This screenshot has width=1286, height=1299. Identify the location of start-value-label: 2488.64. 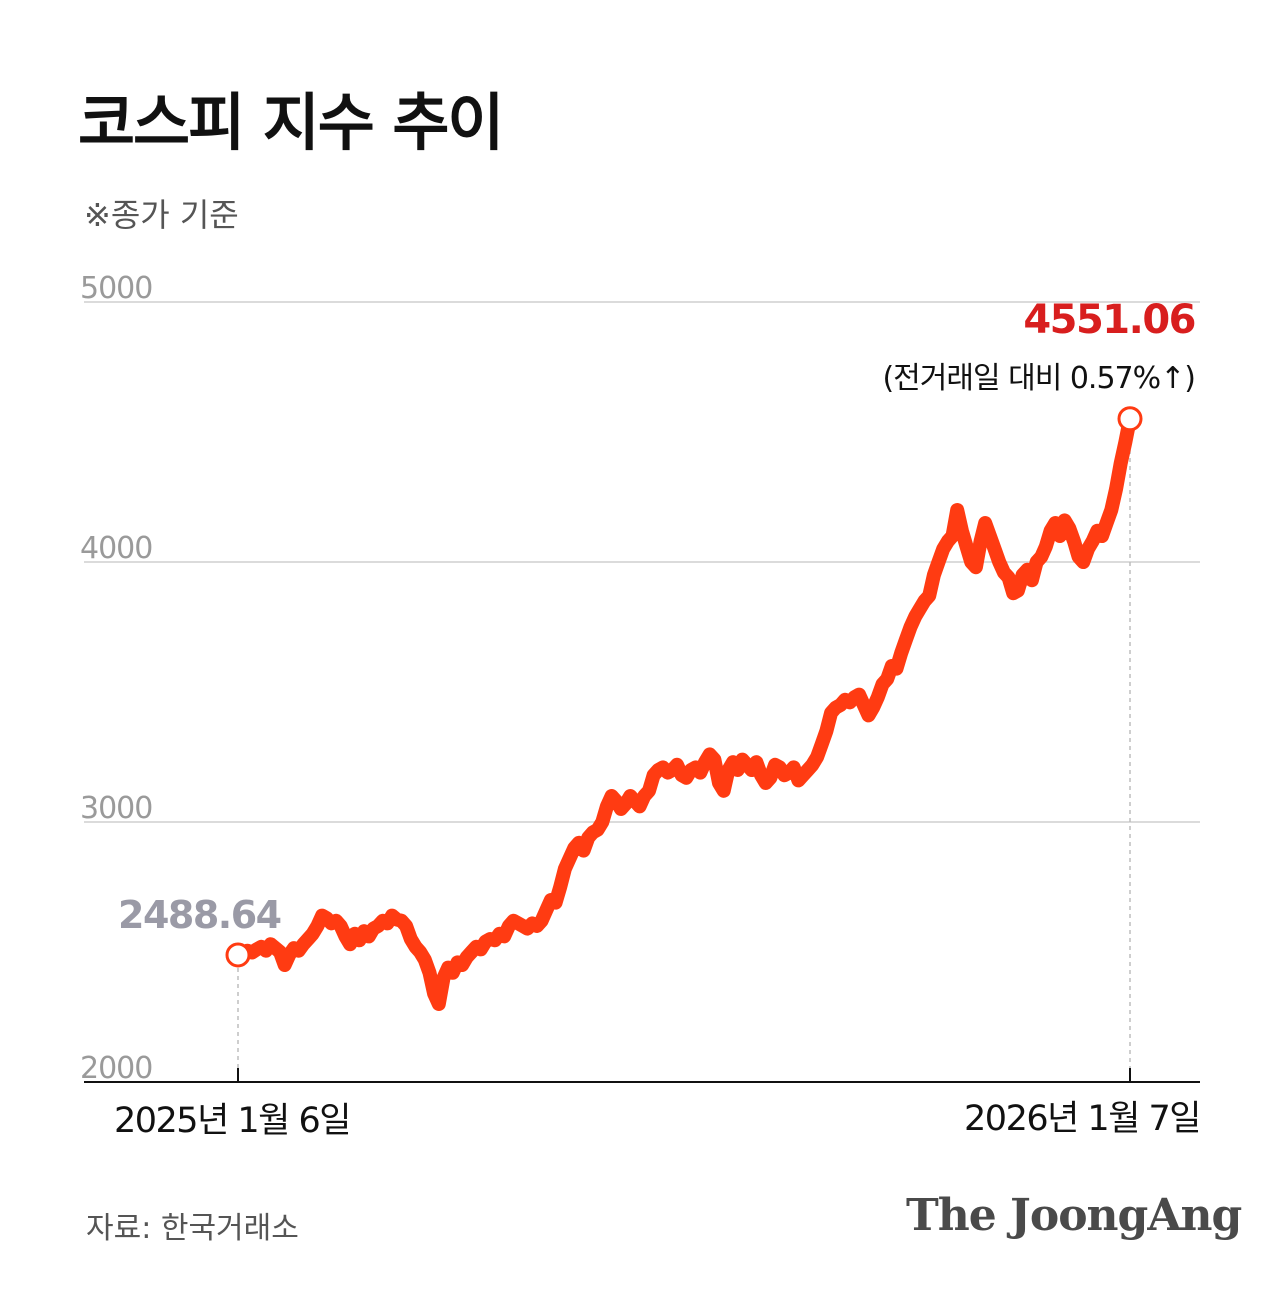
(199, 915).